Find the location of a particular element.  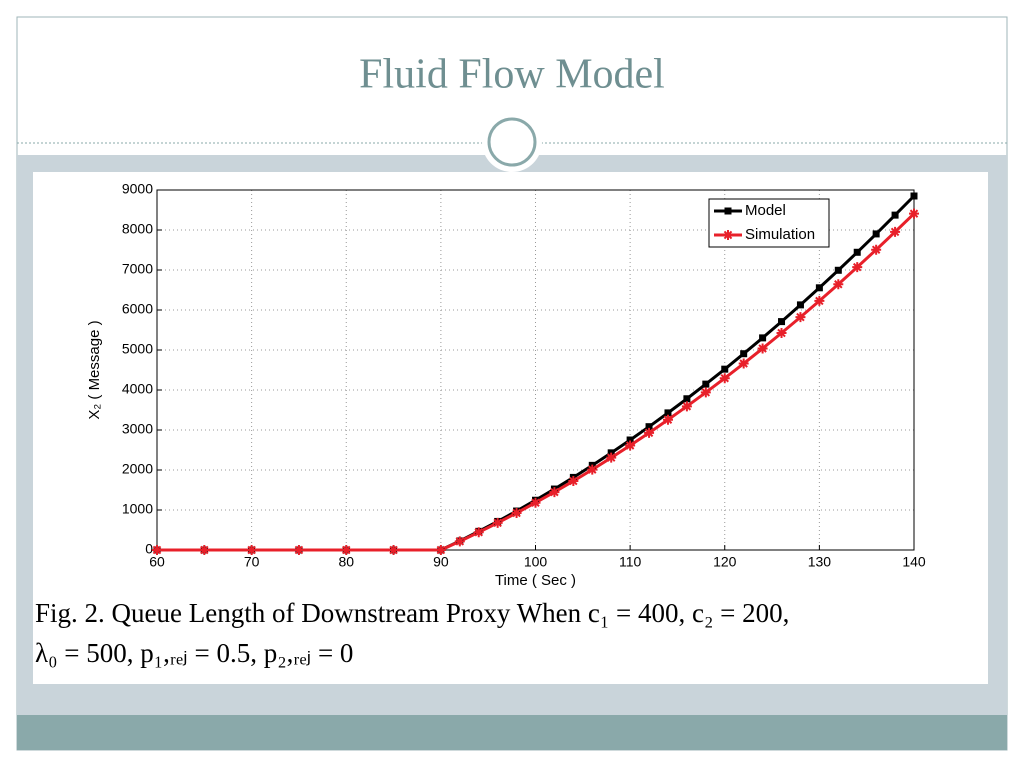

x-axis-label: Time ( Sec ) is located at coordinates (535, 580).